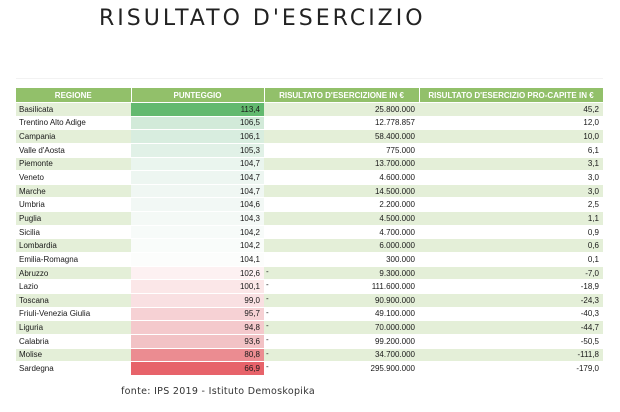 The image size is (620, 412). What do you see at coordinates (197, 272) in the screenshot?
I see `score-cell: 102,6` at bounding box center [197, 272].